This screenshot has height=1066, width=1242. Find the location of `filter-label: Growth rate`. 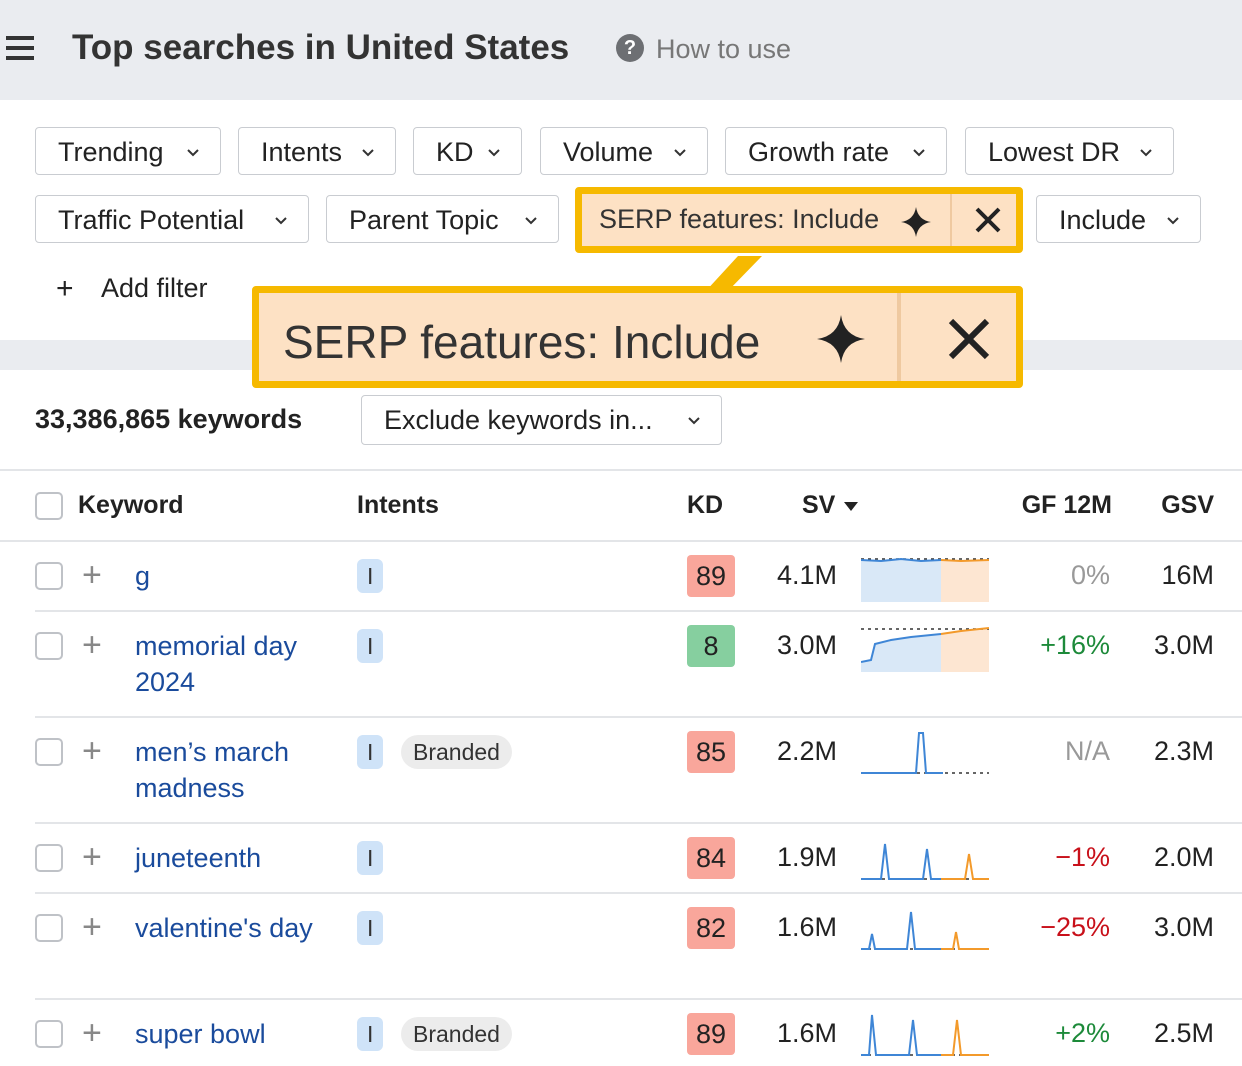

filter-label: Growth rate is located at coordinates (819, 152).